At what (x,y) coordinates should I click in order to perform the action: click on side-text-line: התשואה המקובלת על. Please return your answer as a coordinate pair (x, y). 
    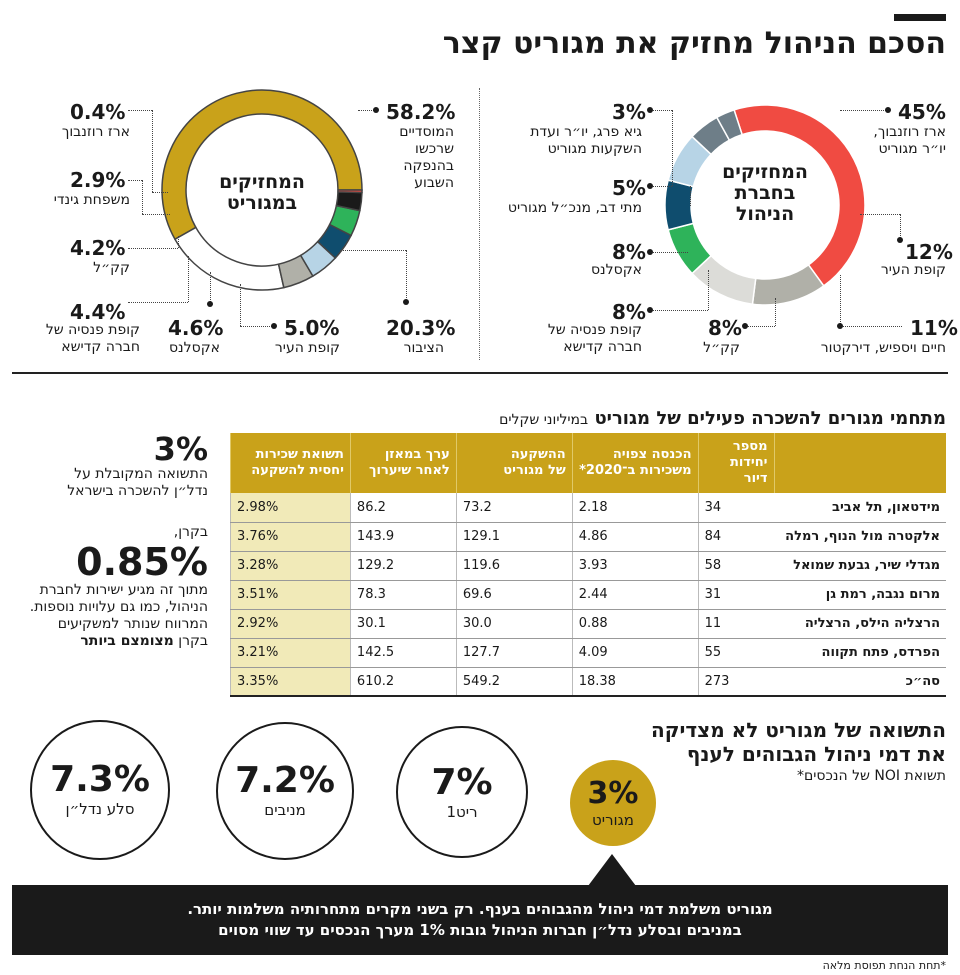
    Looking at the image, I should click on (141, 474).